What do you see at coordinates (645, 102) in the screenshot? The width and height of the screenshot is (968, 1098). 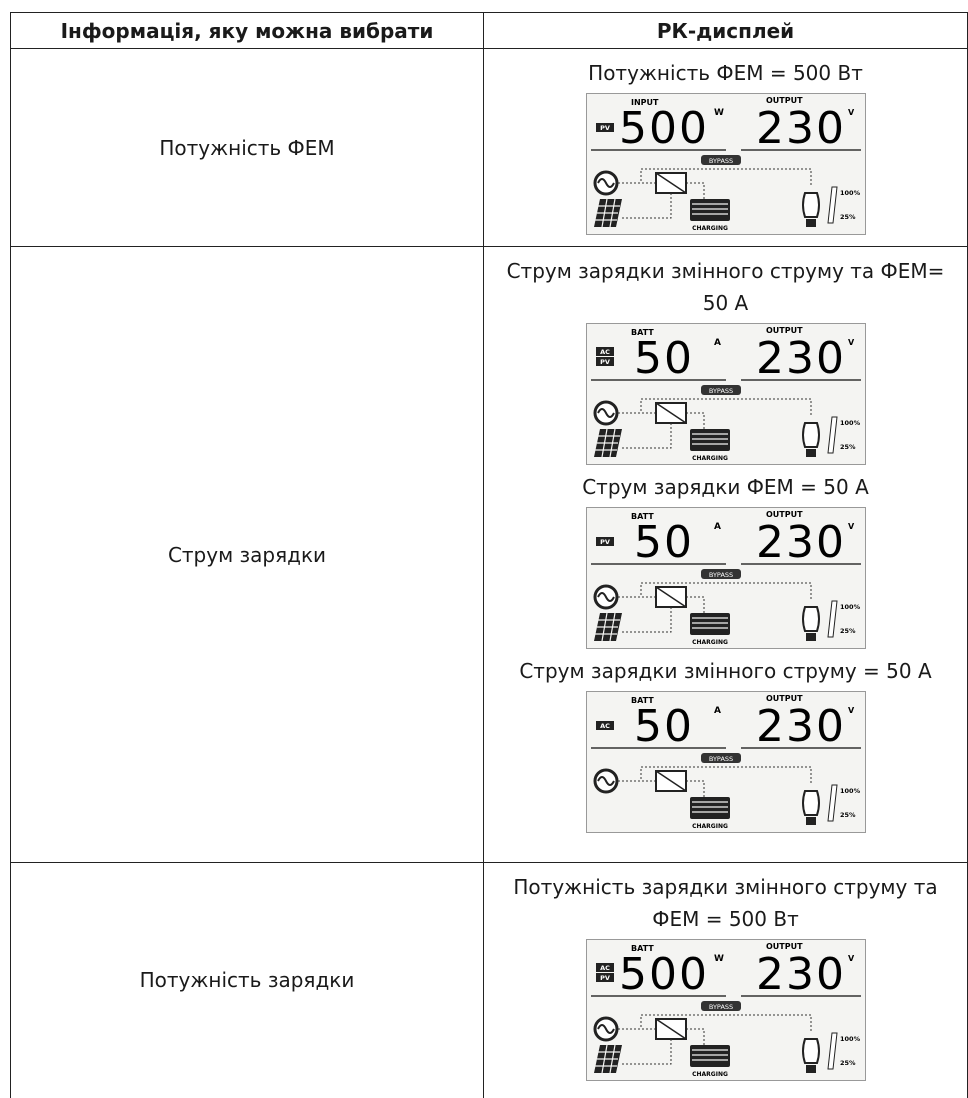 I see `lcd-label: INPUT` at bounding box center [645, 102].